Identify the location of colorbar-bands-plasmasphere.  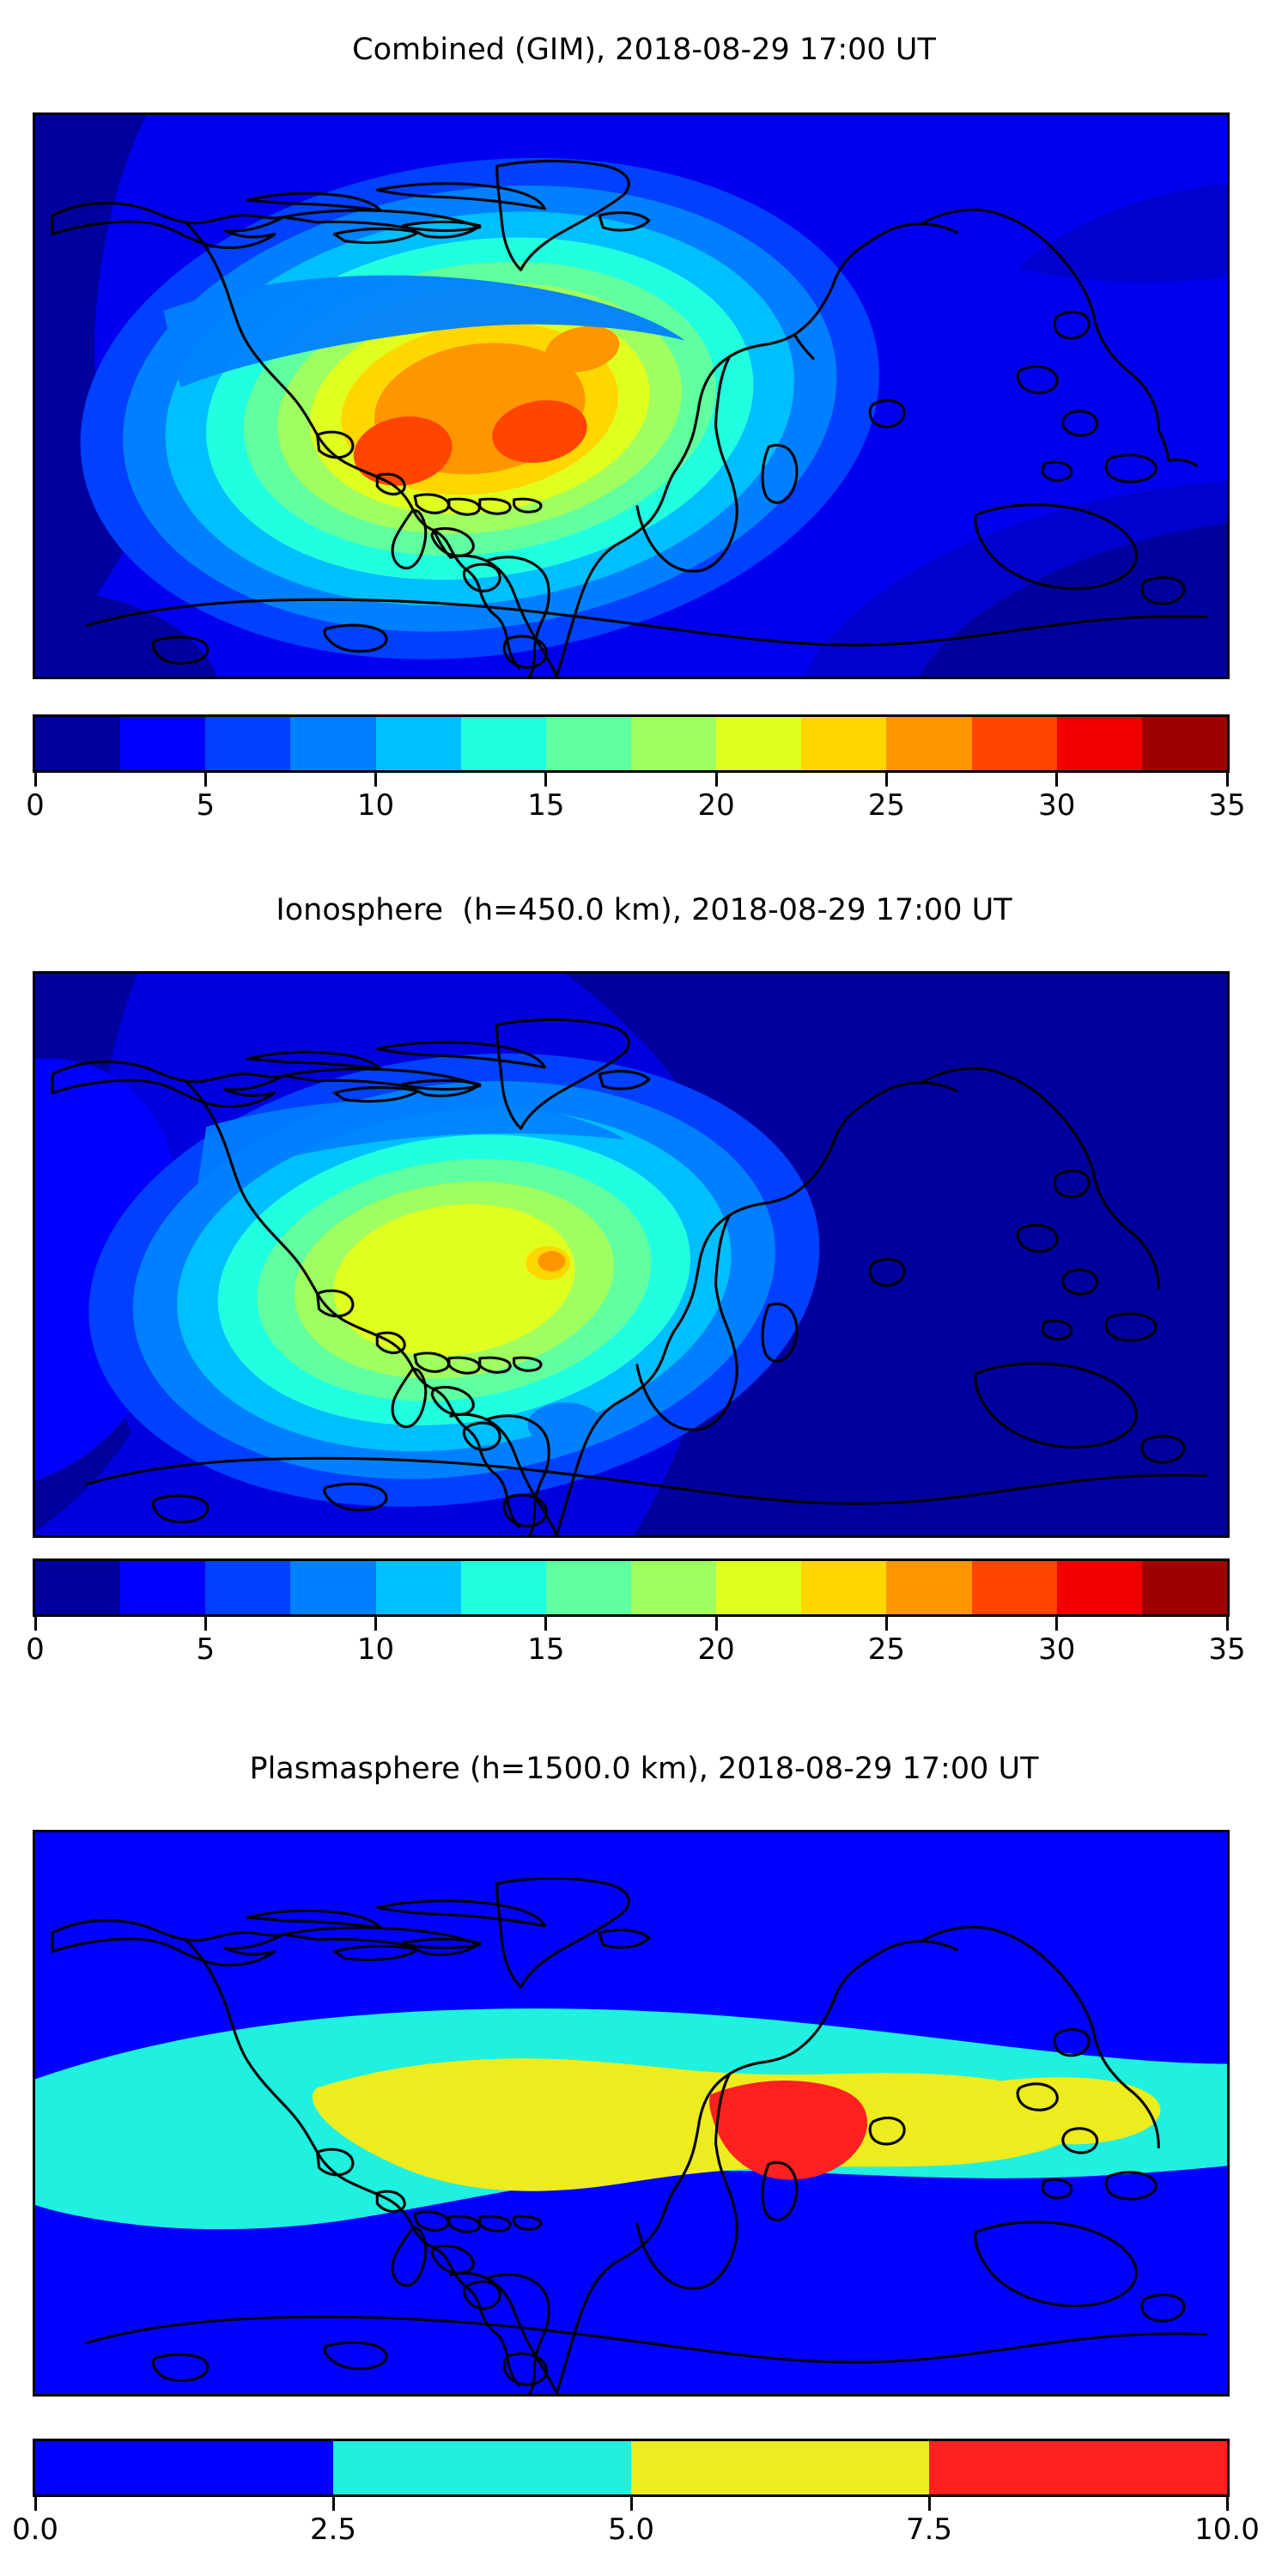
(631, 2468).